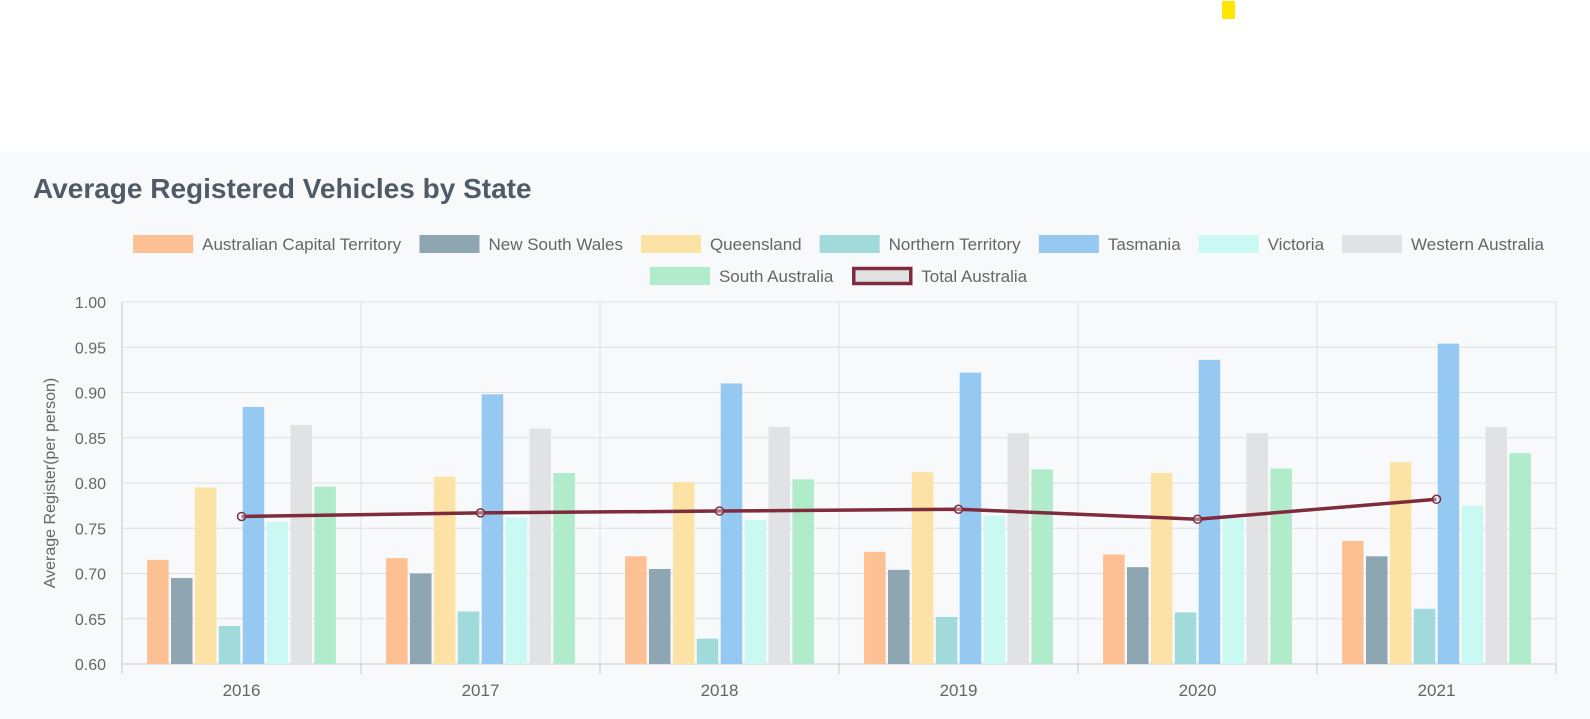  What do you see at coordinates (756, 244) in the screenshot?
I see `legend-label: Queensland` at bounding box center [756, 244].